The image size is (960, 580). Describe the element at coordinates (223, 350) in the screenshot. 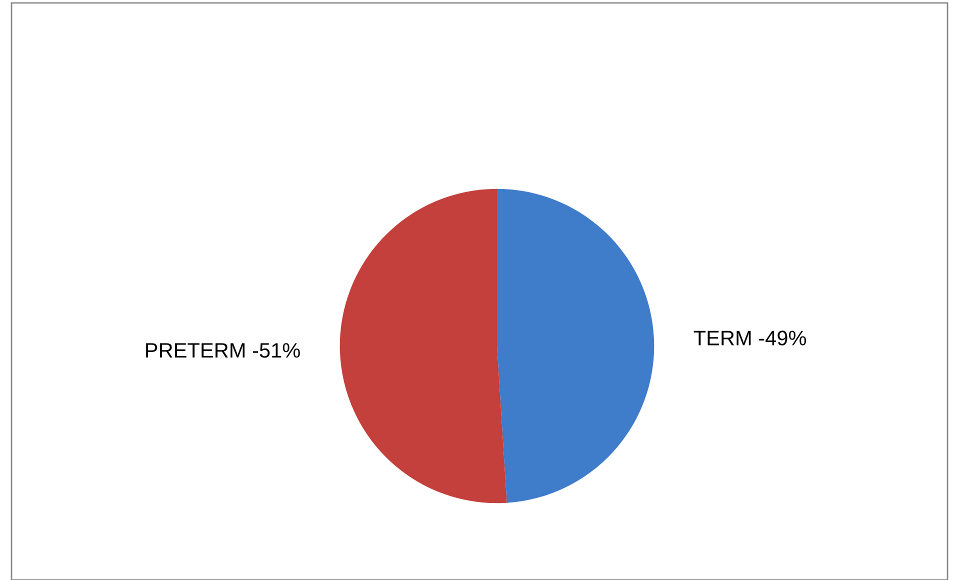

I see `slice-label: PRETERM -51%` at that location.